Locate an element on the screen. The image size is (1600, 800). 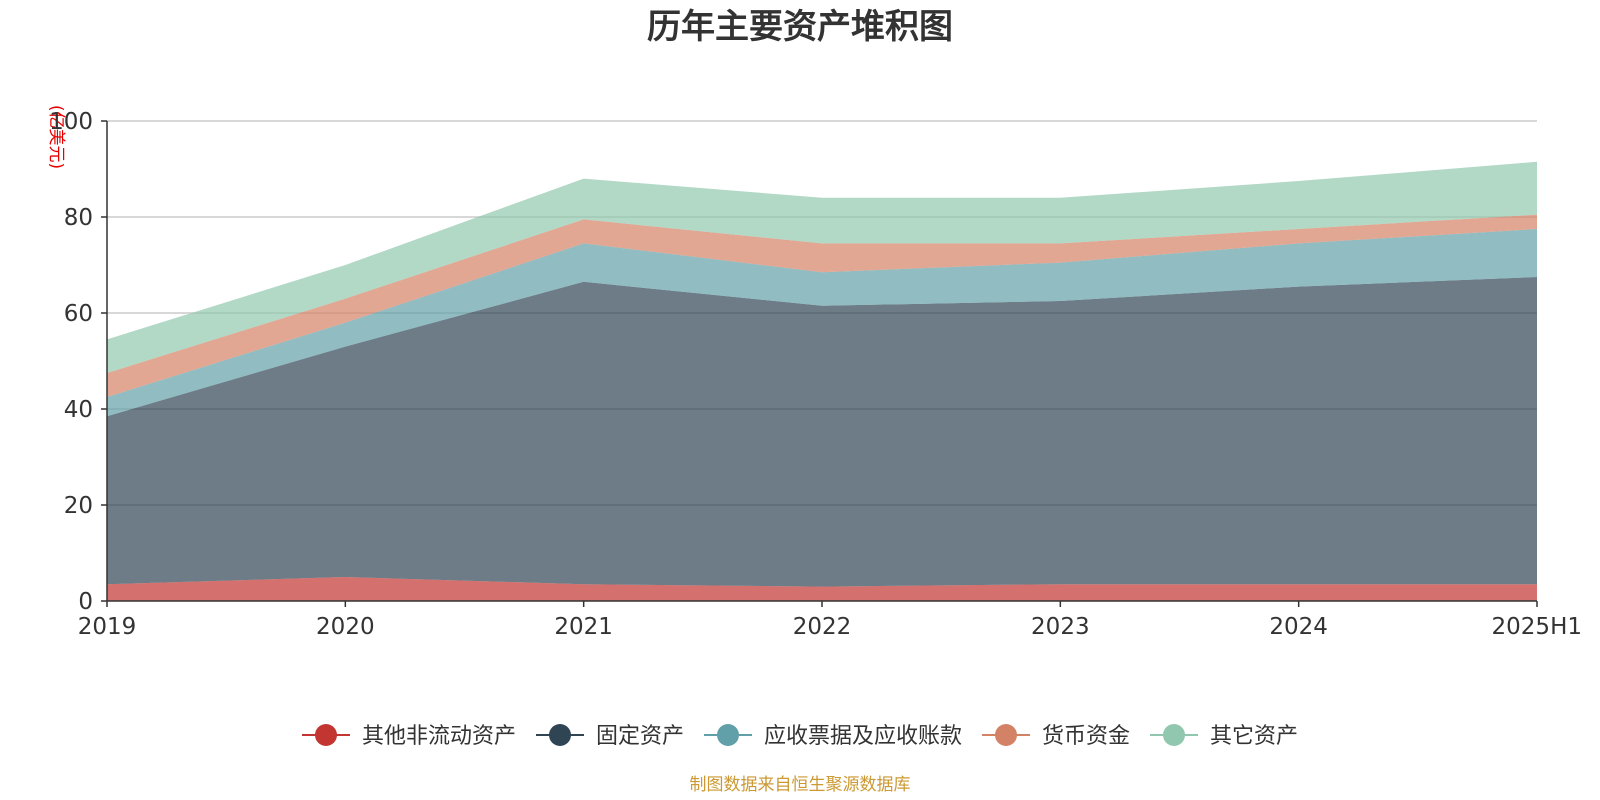
legend-item-2: 应收票据及应收账款 is located at coordinates (833, 736).